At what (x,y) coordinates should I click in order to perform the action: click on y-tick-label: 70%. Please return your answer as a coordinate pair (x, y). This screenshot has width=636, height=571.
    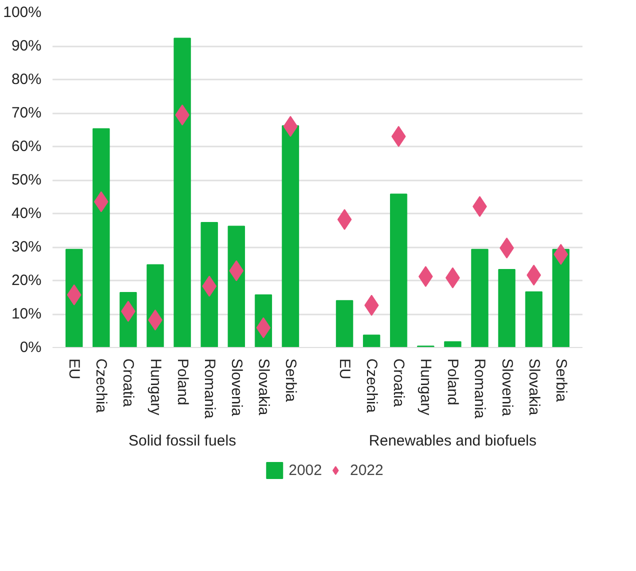
    Looking at the image, I should click on (26, 113).